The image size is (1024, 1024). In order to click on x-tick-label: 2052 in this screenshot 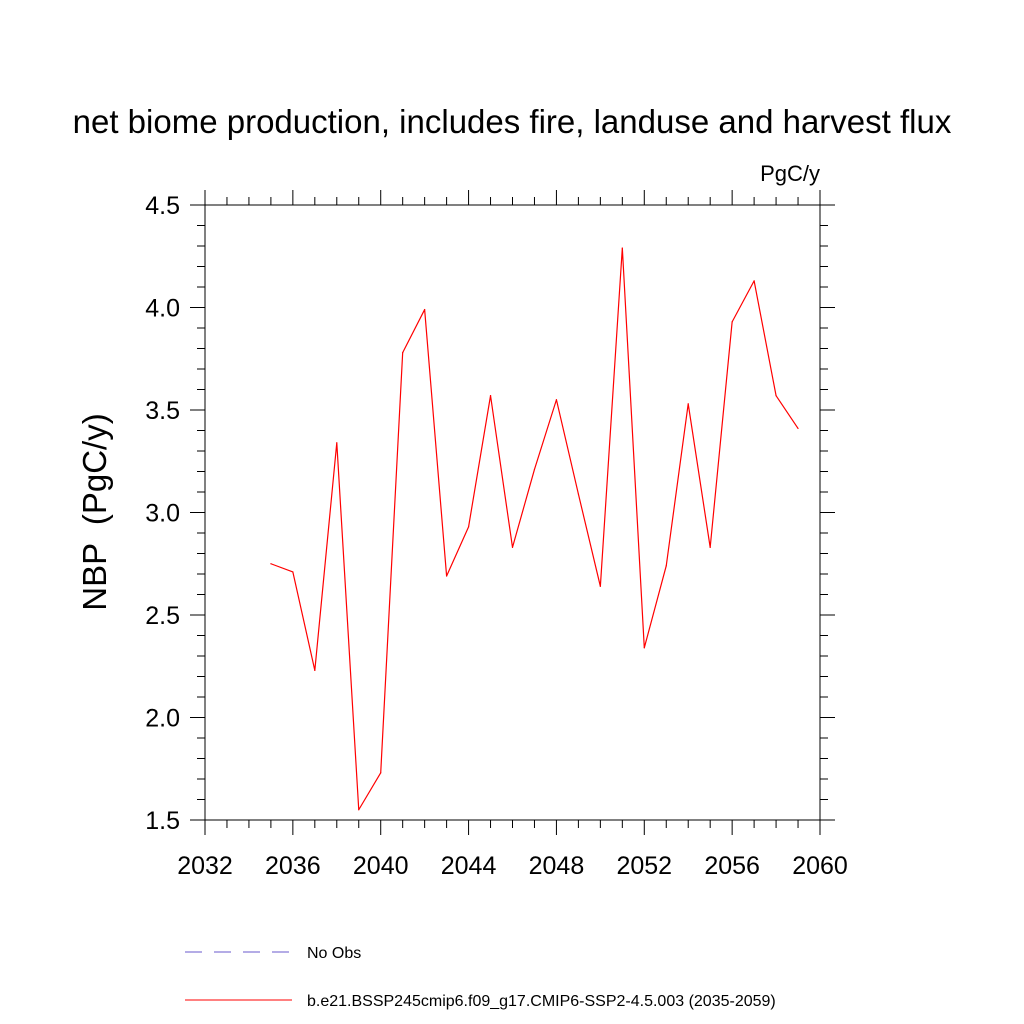, I will do `click(644, 866)`.